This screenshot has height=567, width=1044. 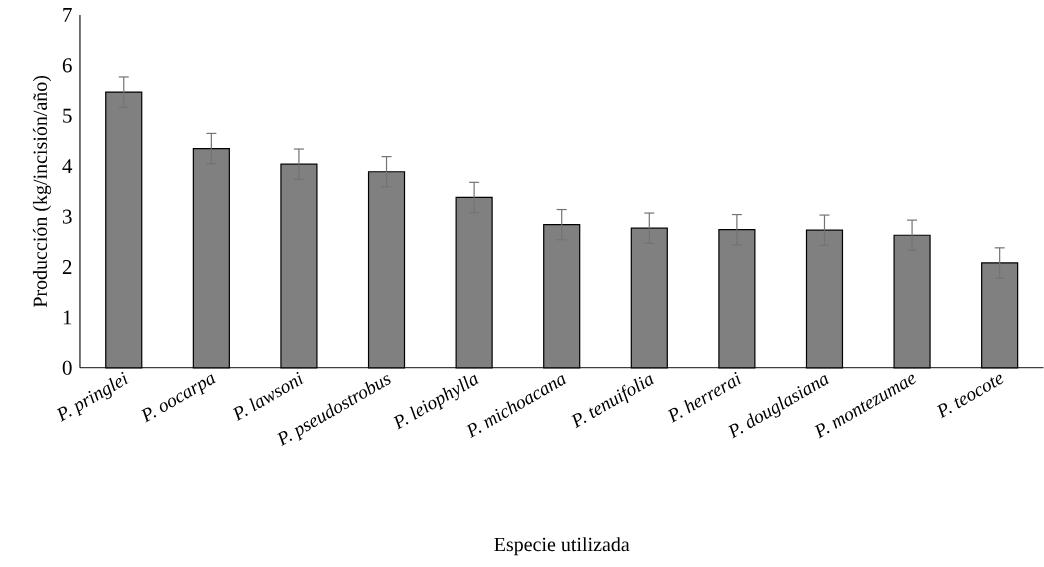 What do you see at coordinates (67, 317) in the screenshot?
I see `y-tick-label: 1` at bounding box center [67, 317].